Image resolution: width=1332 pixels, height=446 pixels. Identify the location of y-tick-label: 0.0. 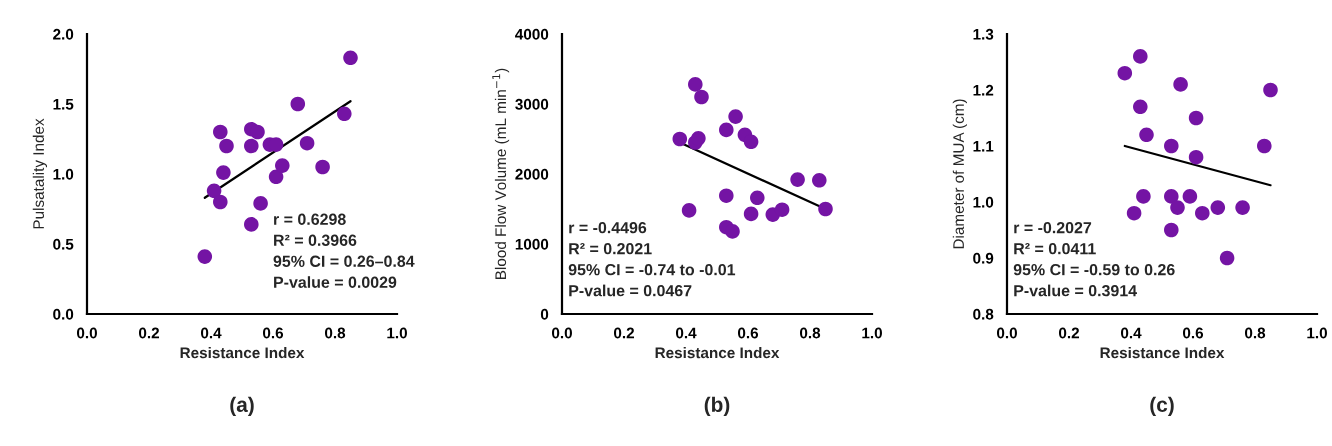
(63, 314).